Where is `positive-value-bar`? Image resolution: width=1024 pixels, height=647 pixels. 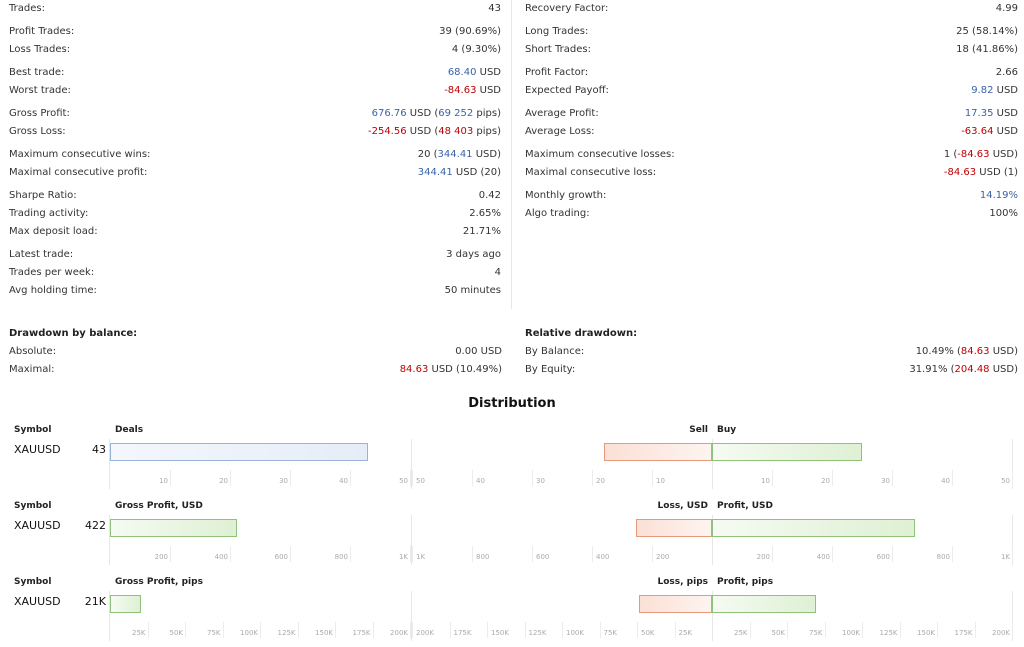
positive-value-bar is located at coordinates (787, 452).